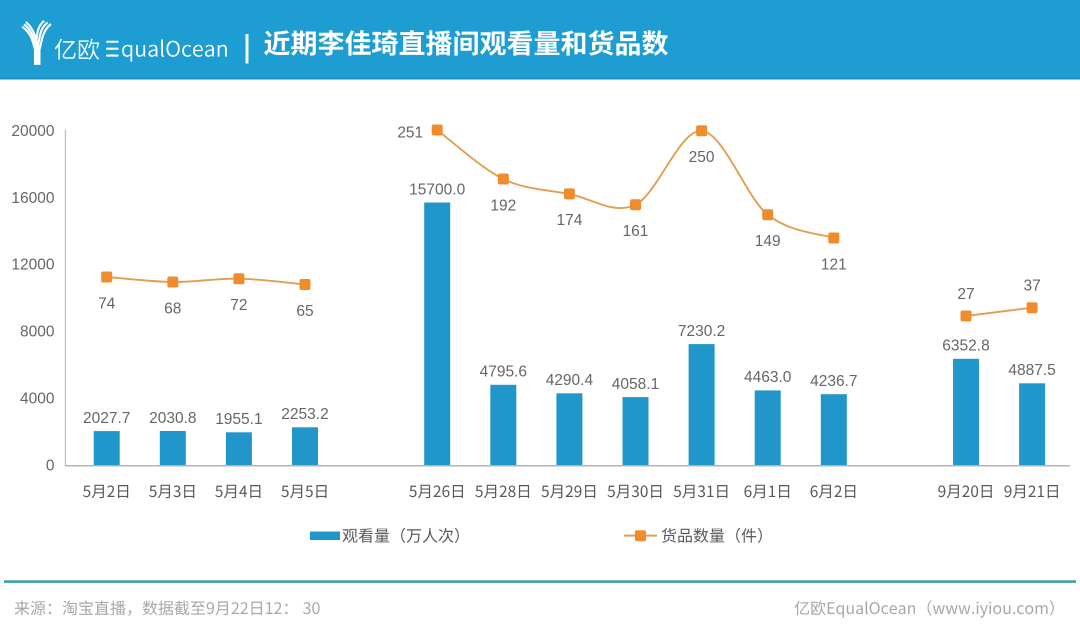 This screenshot has width=1080, height=637. Describe the element at coordinates (107, 303) in the screenshot. I see `svg-text: 74` at that location.